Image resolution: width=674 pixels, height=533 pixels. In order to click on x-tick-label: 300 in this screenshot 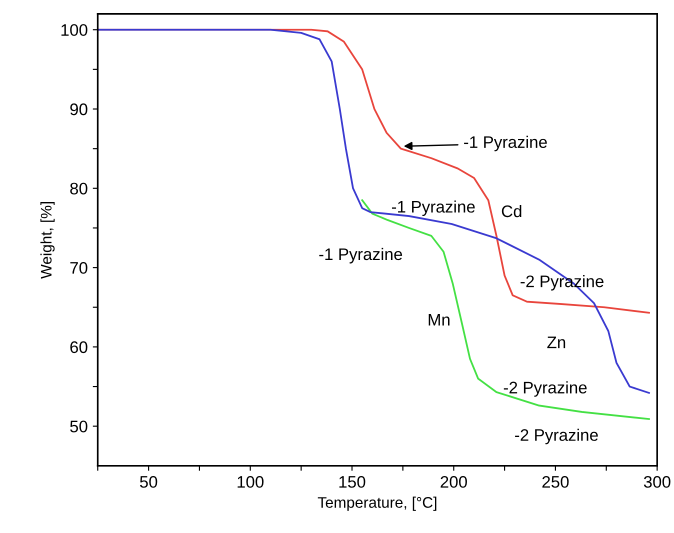, I will do `click(657, 482)`.